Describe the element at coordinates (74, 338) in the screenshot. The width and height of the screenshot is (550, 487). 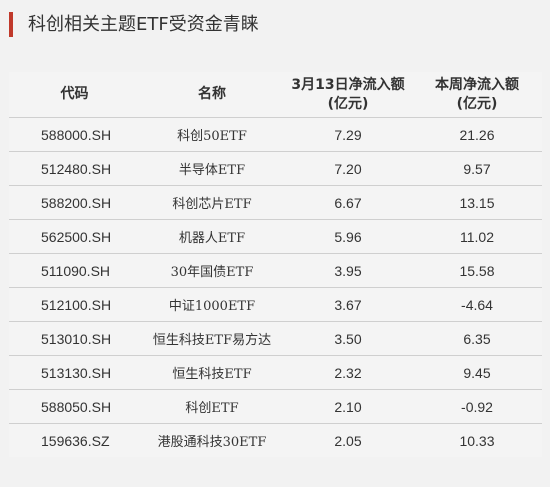
I see `cell-code: 513010.SH` at that location.